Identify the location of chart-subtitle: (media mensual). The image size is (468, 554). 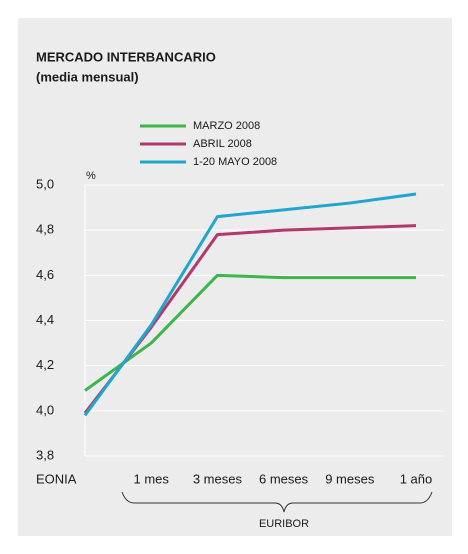
(87, 76).